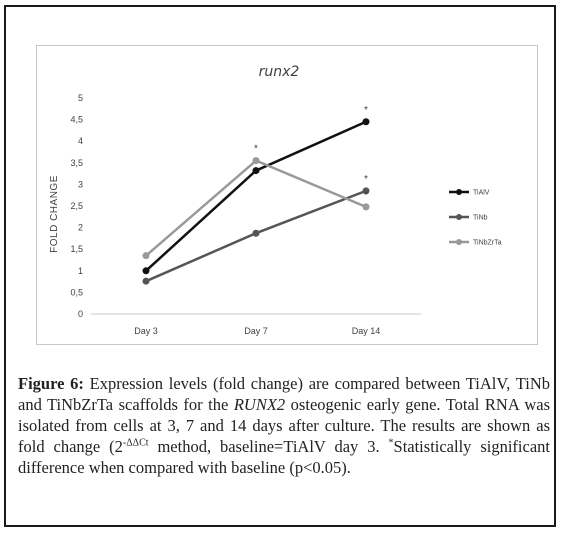 The image size is (568, 534). Describe the element at coordinates (279, 72) in the screenshot. I see `chart-title: runx2` at that location.